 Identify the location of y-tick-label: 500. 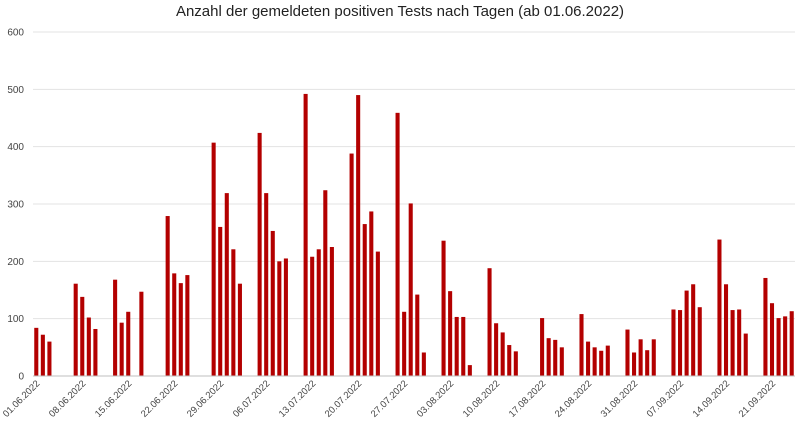
(15, 90).